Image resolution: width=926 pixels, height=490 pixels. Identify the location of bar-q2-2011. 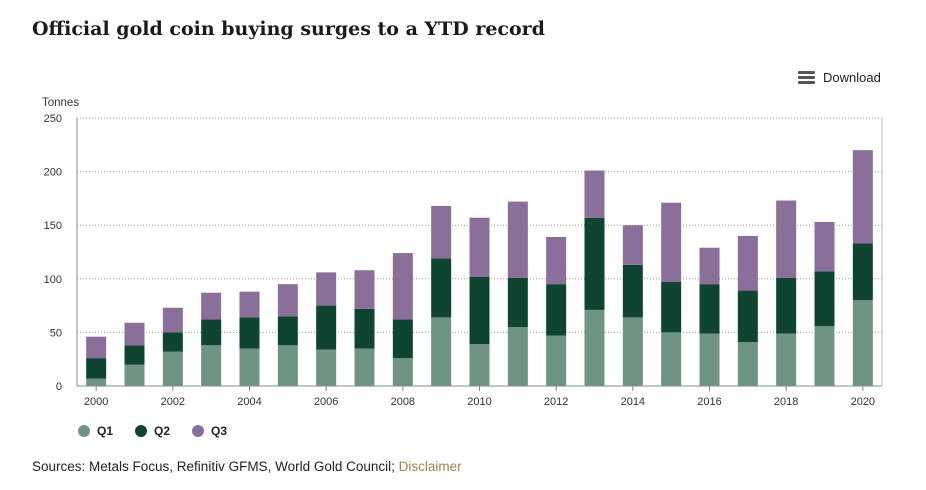
(517, 302).